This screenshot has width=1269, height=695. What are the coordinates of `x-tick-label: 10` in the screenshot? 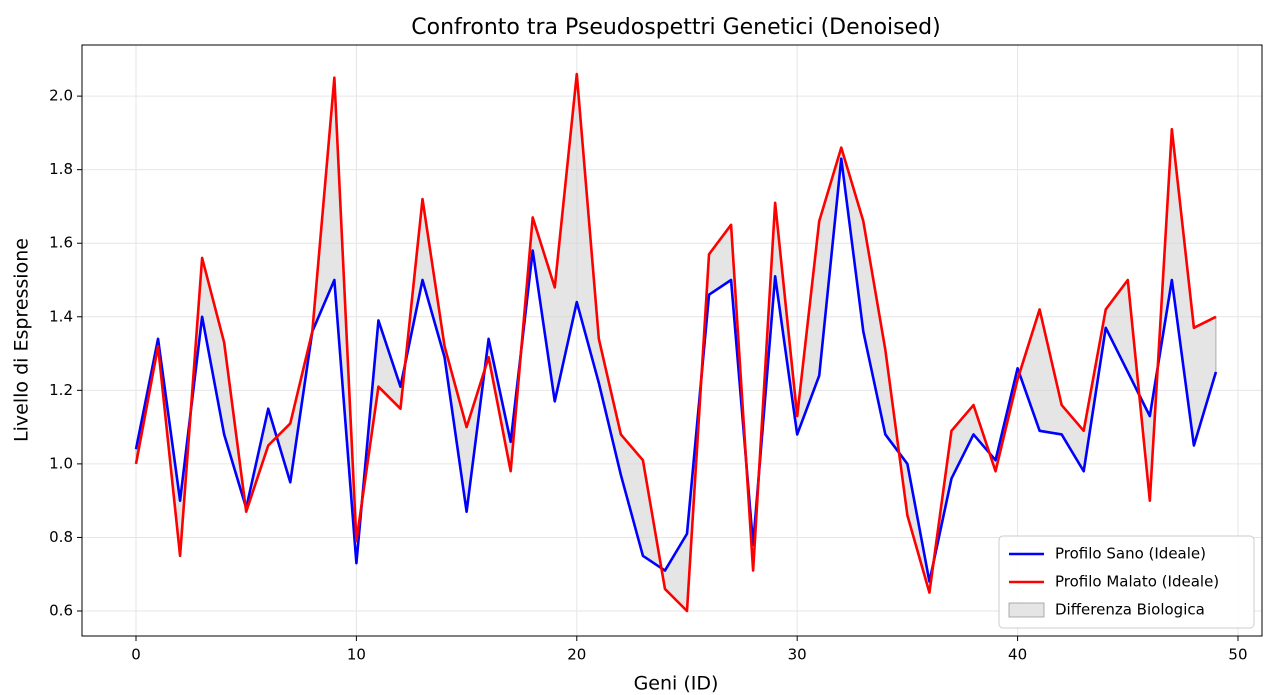 It's located at (356, 655).